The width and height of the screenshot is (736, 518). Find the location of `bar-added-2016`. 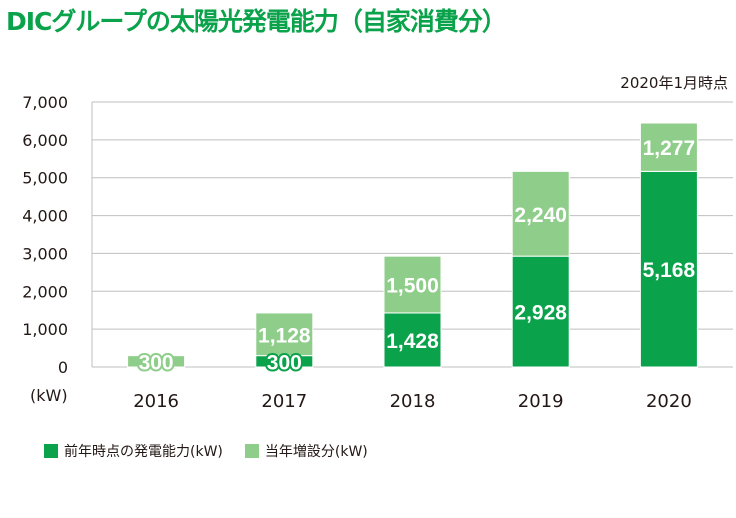

bar-added-2016 is located at coordinates (156, 361).